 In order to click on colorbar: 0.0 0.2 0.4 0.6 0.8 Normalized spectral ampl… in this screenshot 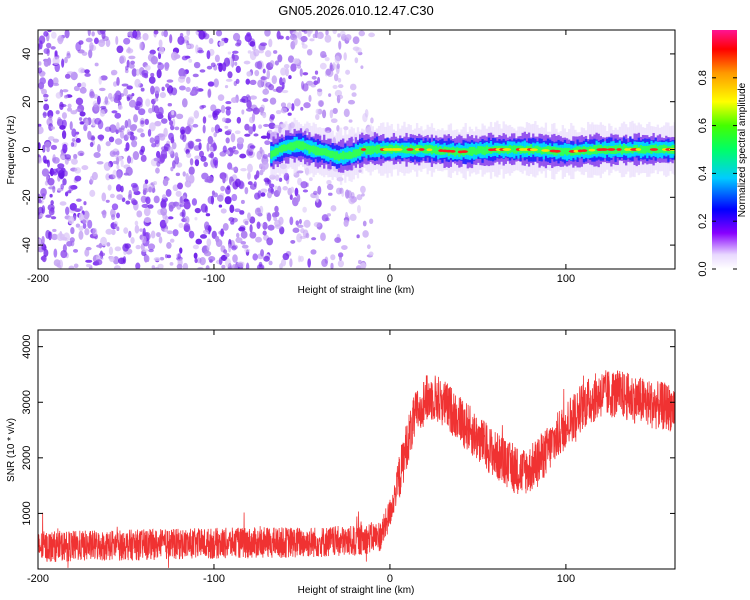, I will do `click(722, 153)`.